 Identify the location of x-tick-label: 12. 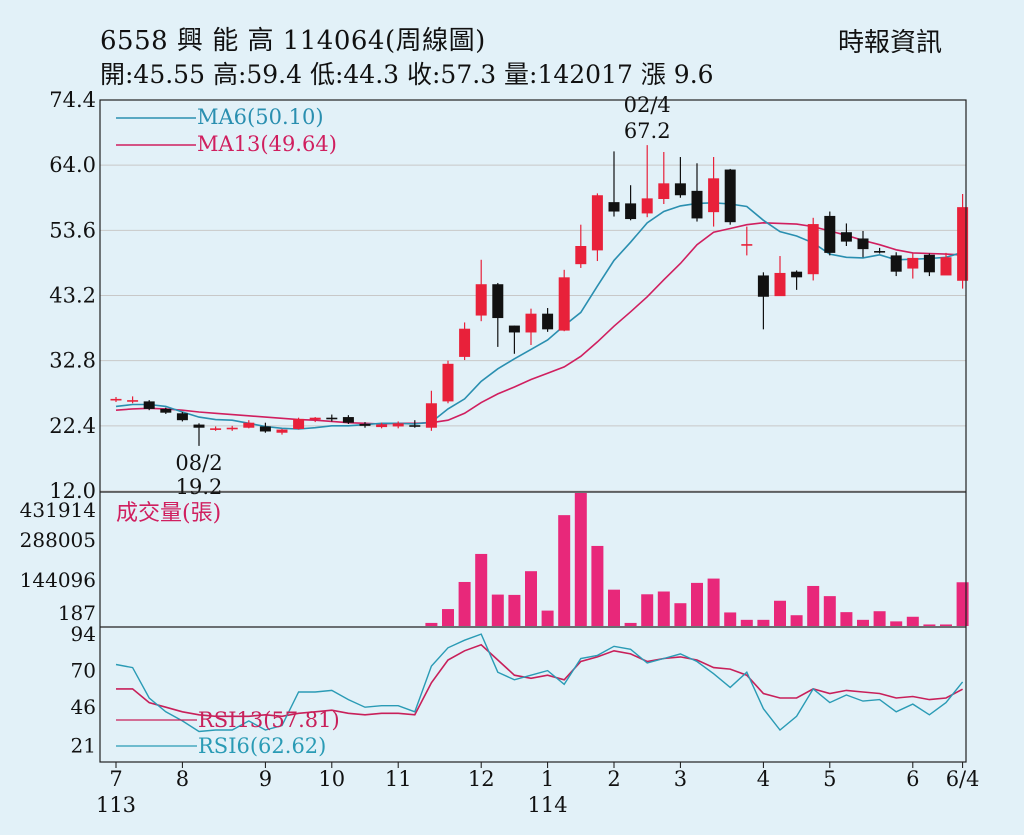
(481, 779).